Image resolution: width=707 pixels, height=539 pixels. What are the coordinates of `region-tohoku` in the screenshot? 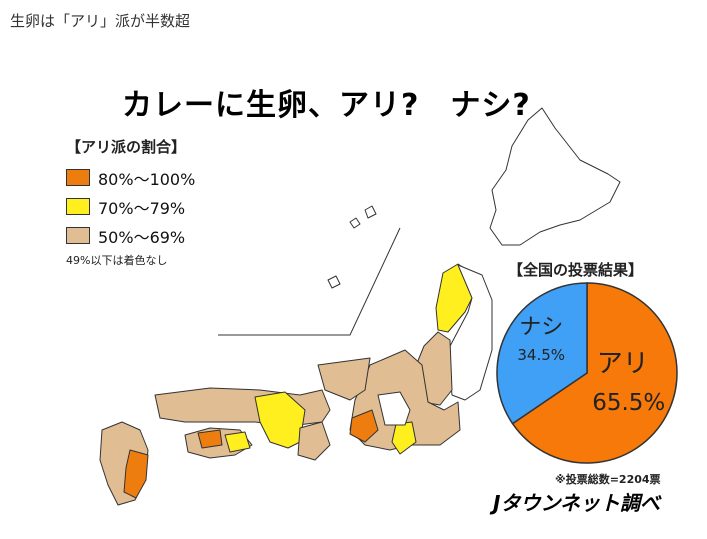 It's located at (470, 332).